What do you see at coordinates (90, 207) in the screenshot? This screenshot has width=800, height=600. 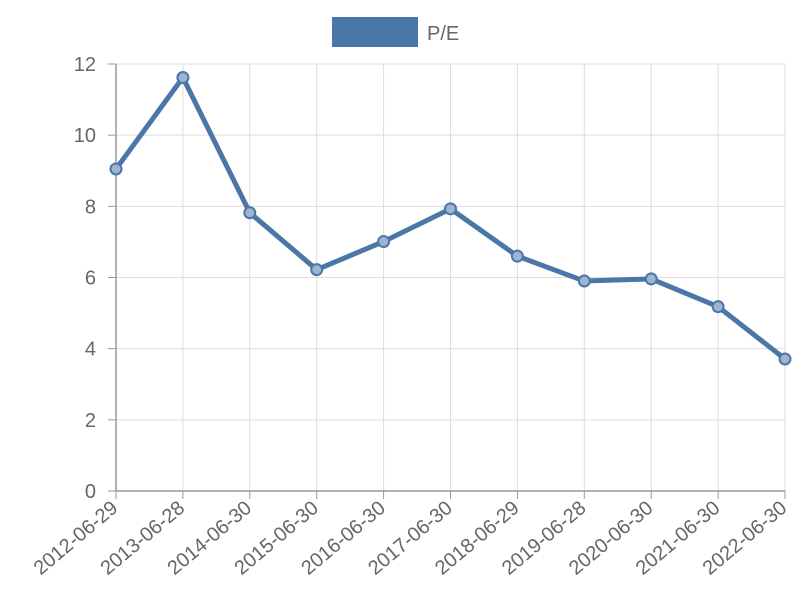 I see `y-tick-label: 8` at bounding box center [90, 207].